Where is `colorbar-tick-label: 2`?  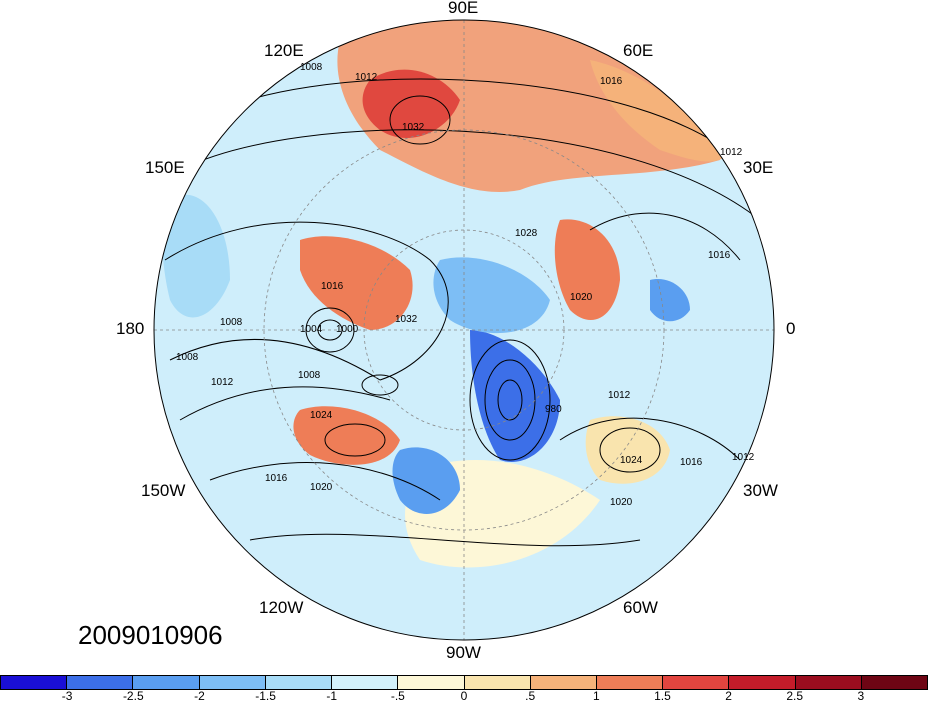
colorbar-tick-label: 2 is located at coordinates (728, 696).